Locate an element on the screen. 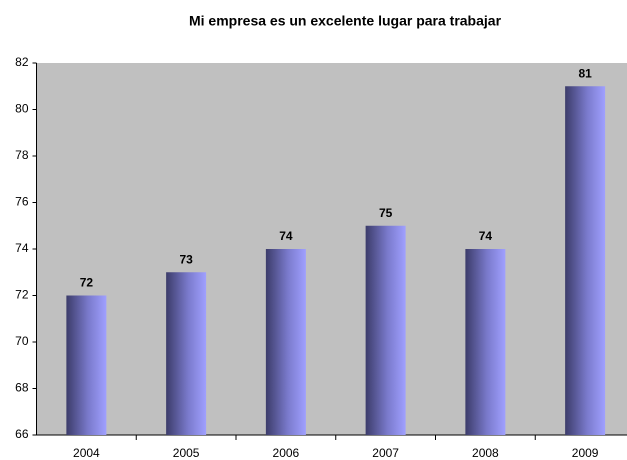  y-tick-label: 80 is located at coordinates (22, 109).